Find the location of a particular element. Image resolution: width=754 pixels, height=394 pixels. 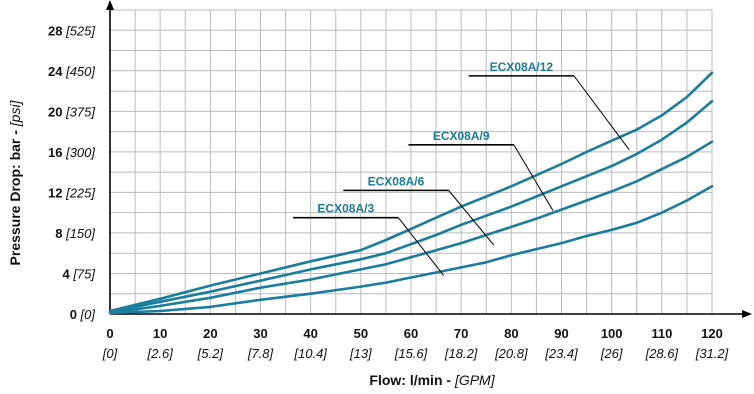

x-tick-label-alt: [26] is located at coordinates (611, 353).